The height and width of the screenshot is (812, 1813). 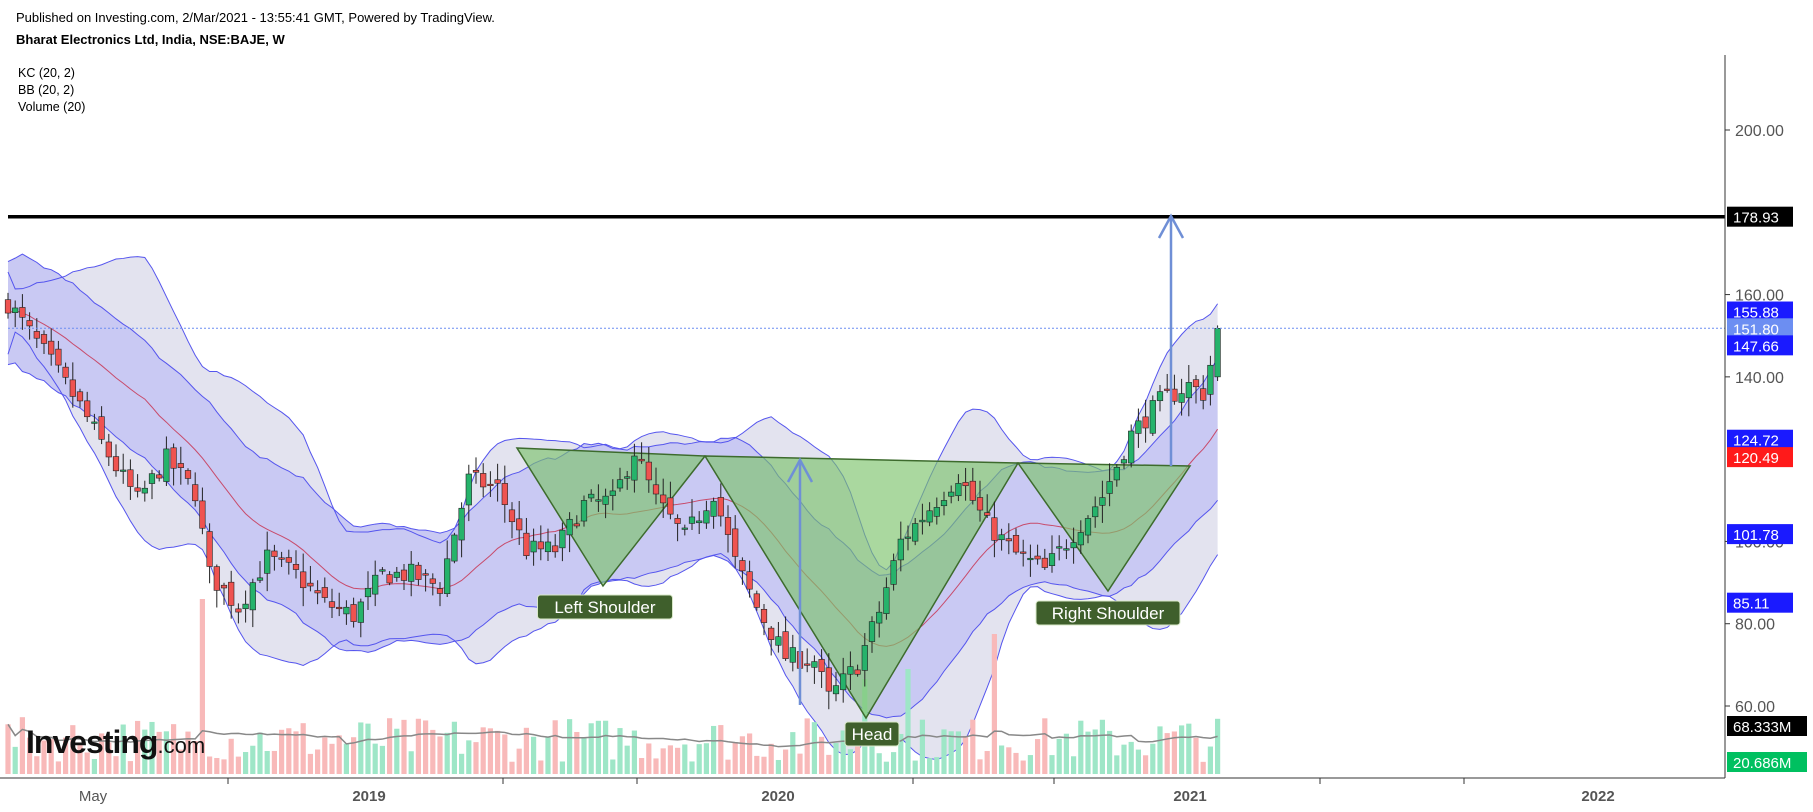 I want to click on pattern-layer, so click(x=853, y=583).